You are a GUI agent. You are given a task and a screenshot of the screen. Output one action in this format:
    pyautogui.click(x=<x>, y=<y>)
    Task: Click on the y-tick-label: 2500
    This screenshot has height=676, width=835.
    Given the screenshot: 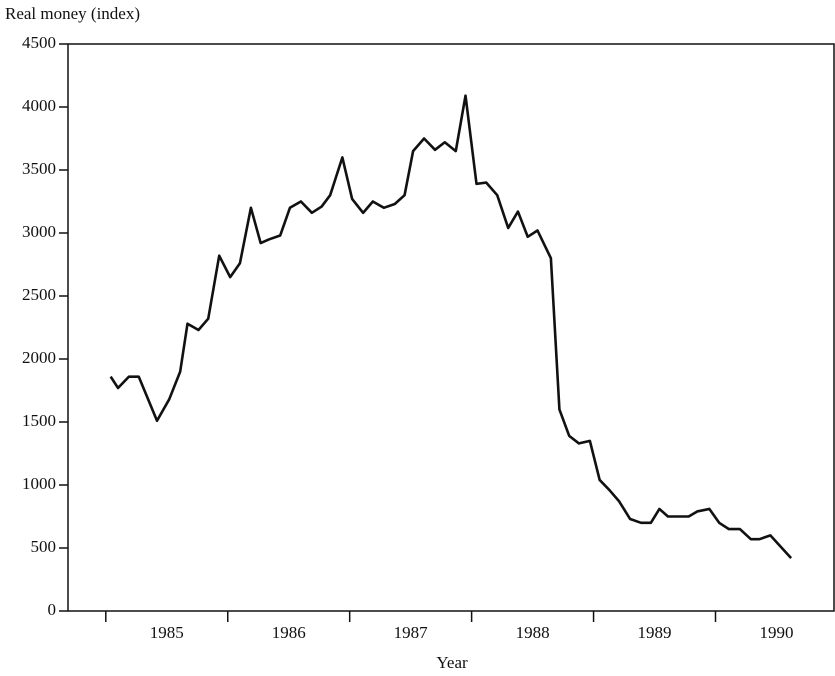 What is the action you would take?
    pyautogui.click(x=39, y=294)
    